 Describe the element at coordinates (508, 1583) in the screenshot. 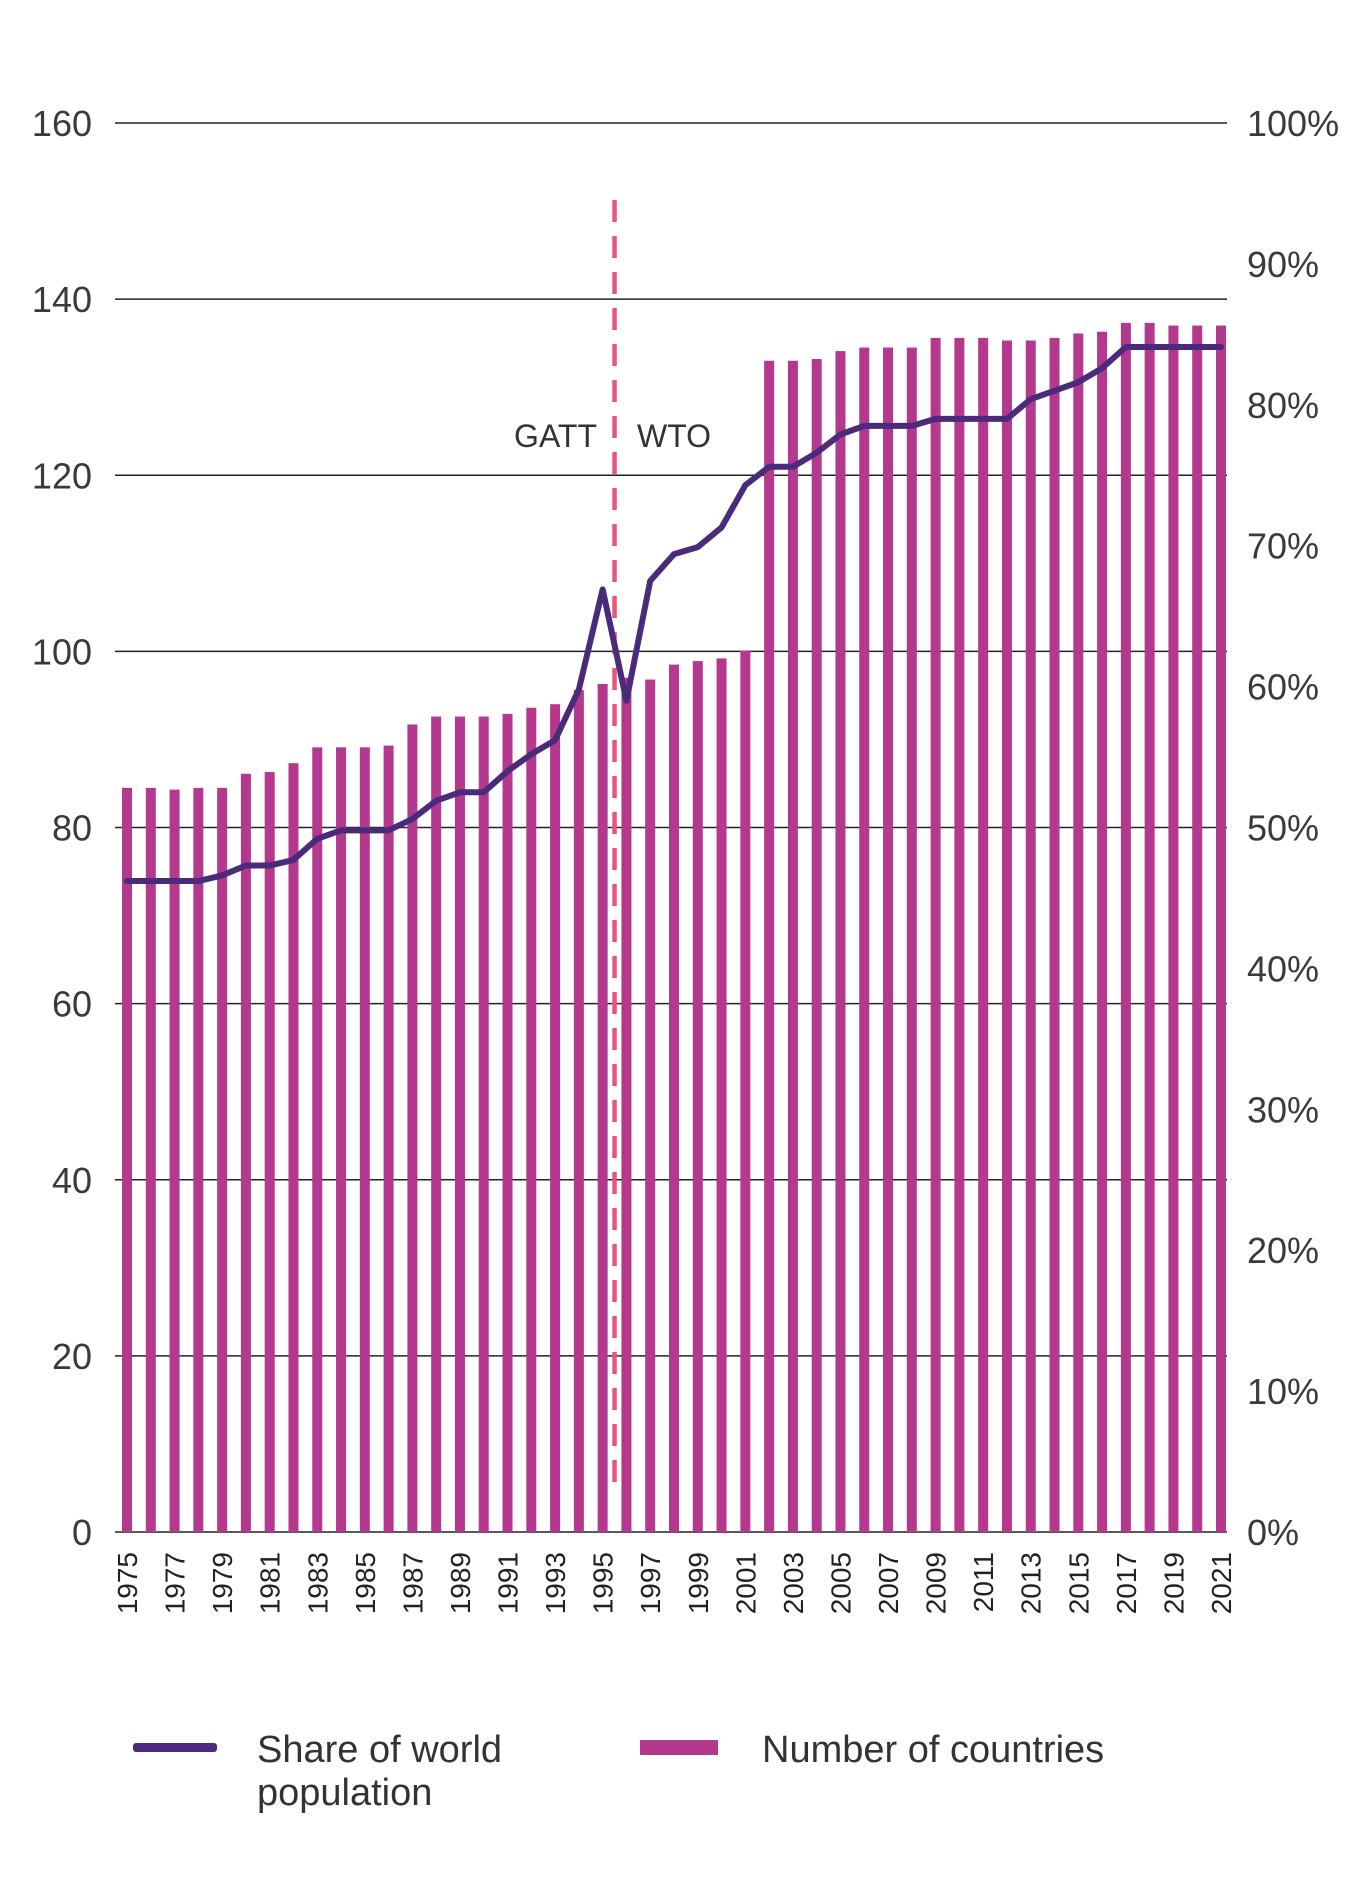

I see `x-tick-1991: 1991` at that location.